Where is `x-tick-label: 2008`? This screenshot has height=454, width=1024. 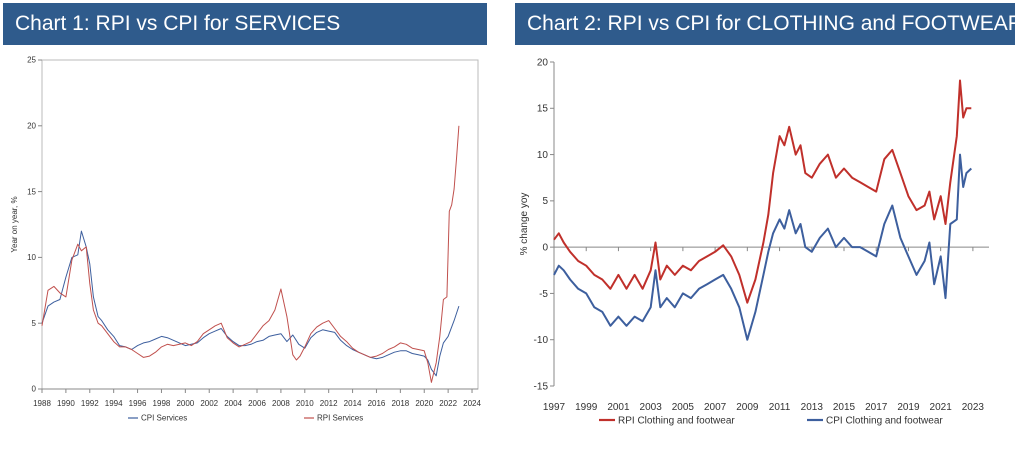
x-tick-label: 2008 is located at coordinates (281, 403).